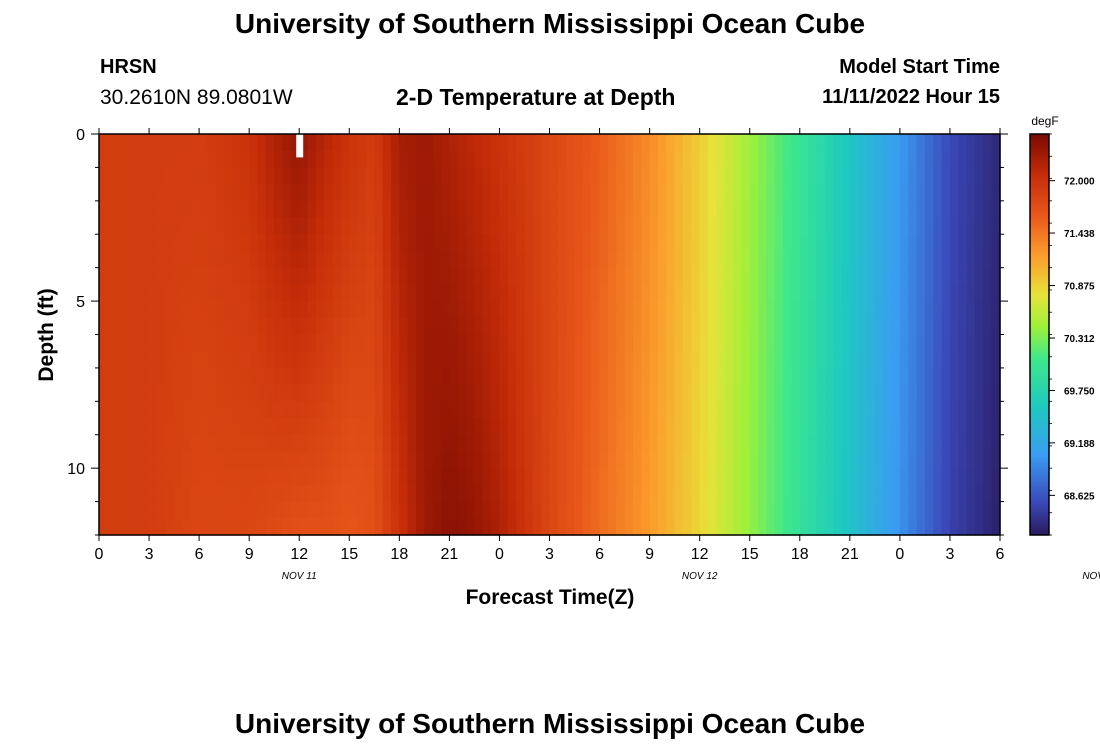  I want to click on y-tick-label: 10, so click(76, 469).